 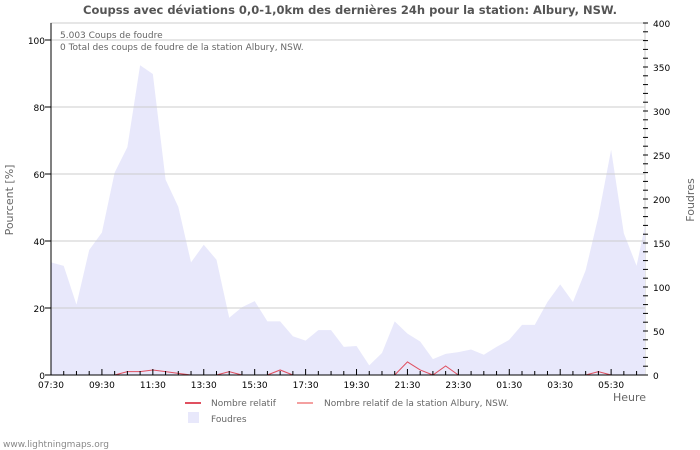 I want to click on x-tick-label: 09:30, so click(x=102, y=386).